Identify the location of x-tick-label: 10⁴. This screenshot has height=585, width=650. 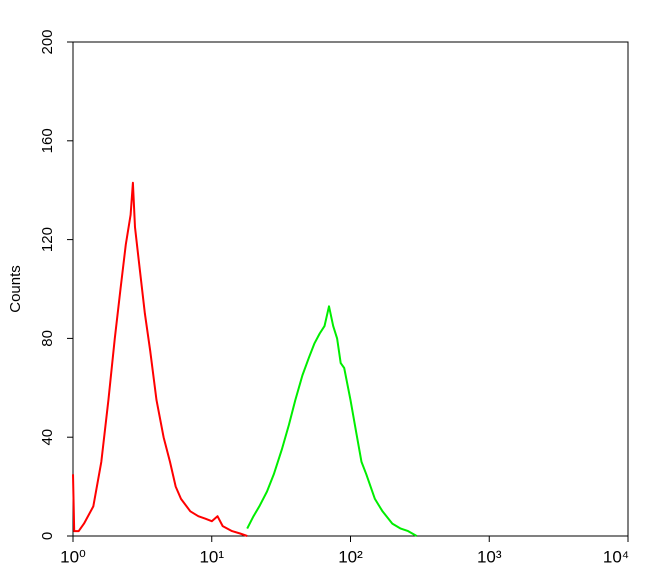
(616, 556).